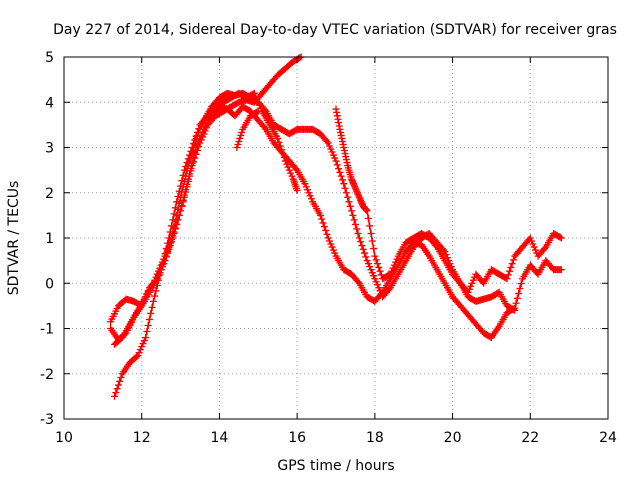 The height and width of the screenshot is (480, 640). Describe the element at coordinates (335, 466) in the screenshot. I see `x-axis-label: GPS time / hours` at that location.